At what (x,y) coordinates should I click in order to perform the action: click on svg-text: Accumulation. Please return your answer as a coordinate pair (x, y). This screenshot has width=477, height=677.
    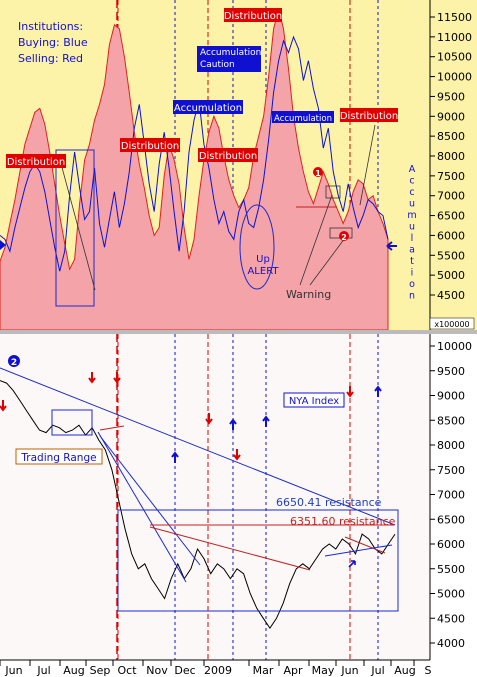
    Looking at the image, I should click on (208, 108).